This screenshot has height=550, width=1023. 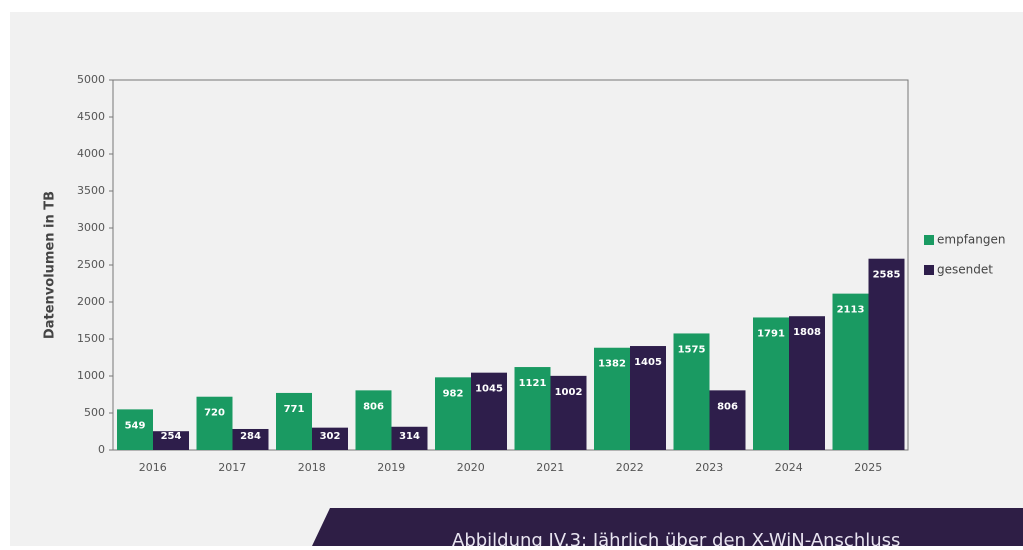 I want to click on y-tick-label: 1500, so click(x=91, y=338).